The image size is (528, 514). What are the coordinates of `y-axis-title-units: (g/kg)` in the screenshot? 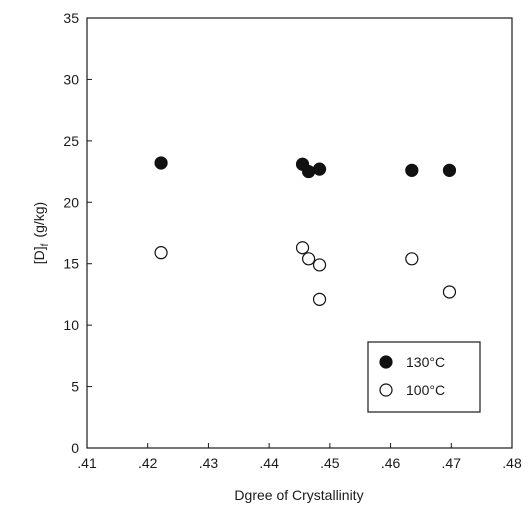 It's located at (39, 220).